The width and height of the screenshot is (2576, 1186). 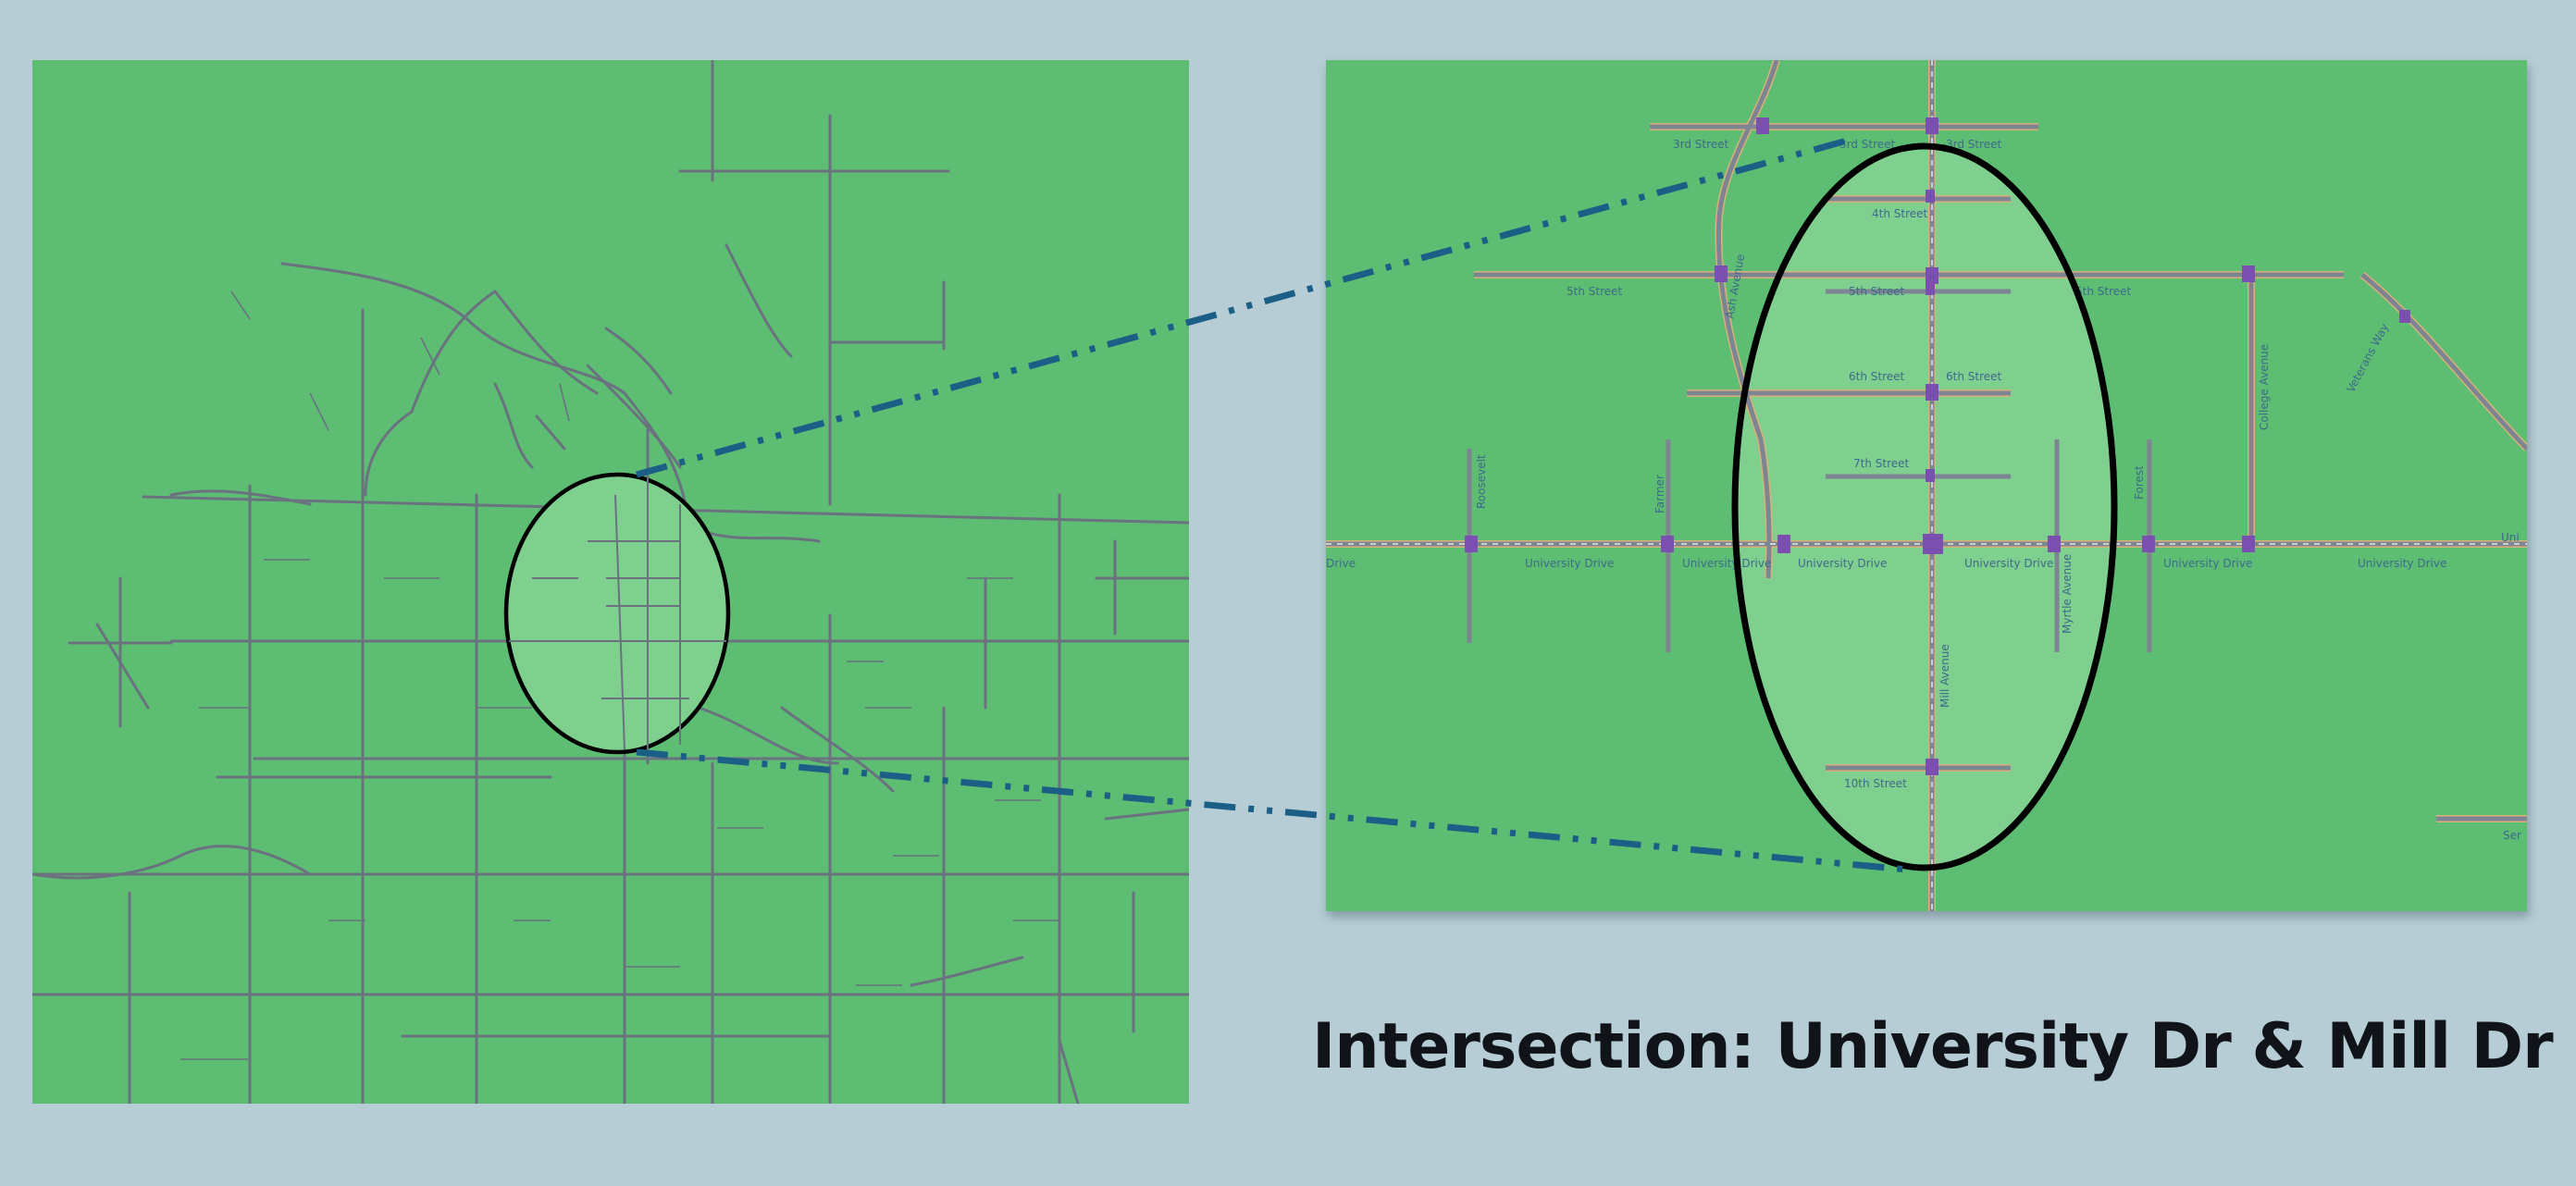 What do you see at coordinates (1877, 291) in the screenshot?
I see `street-label-5th-mid: 5th Street` at bounding box center [1877, 291].